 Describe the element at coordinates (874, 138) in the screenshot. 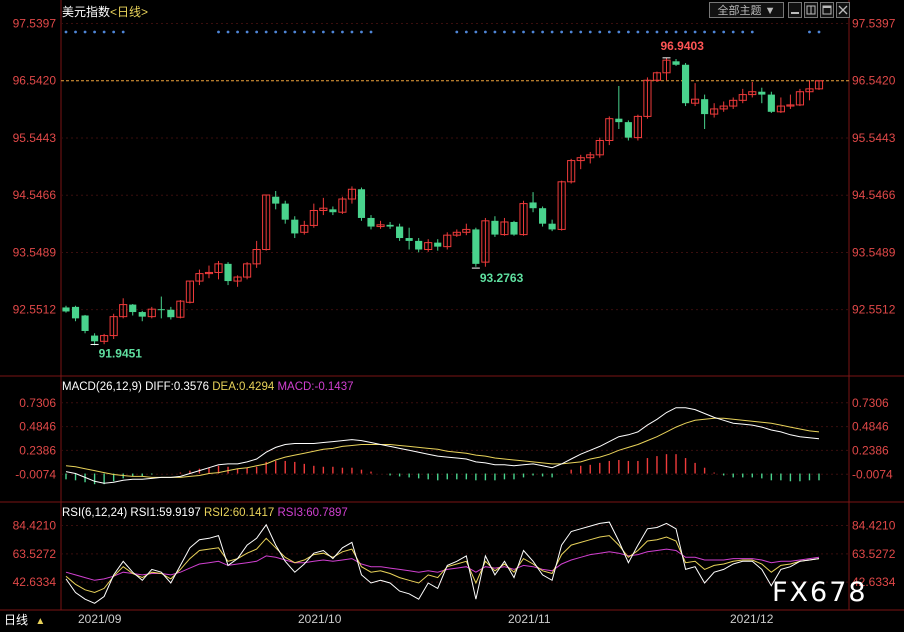

I see `price-tick-right: 95.5443` at that location.